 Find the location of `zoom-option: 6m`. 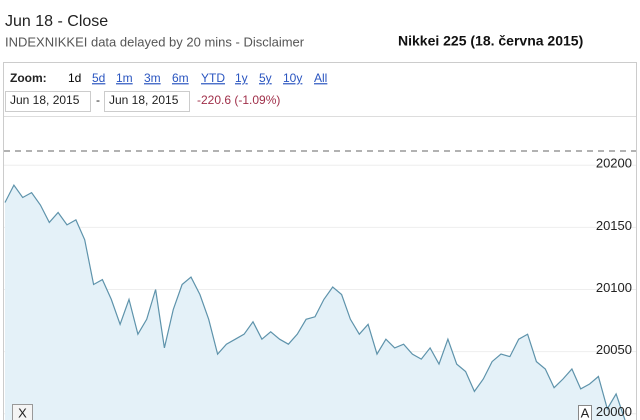

zoom-option: 6m is located at coordinates (180, 78).